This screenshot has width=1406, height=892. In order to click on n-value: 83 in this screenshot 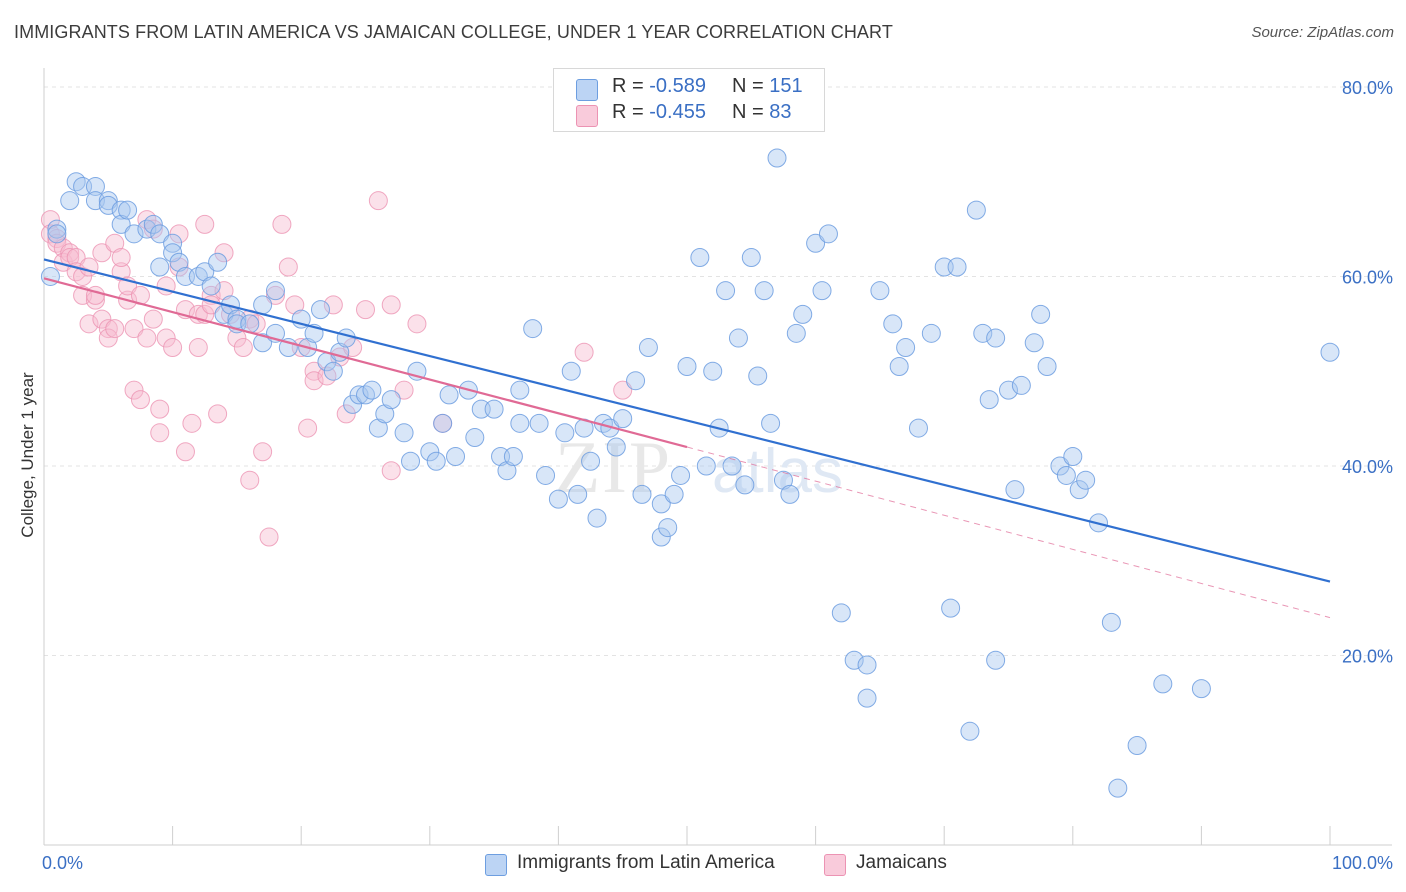, I will do `click(780, 112)`.